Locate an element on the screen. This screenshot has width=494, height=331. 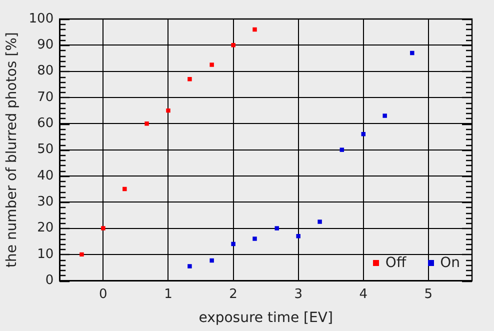
x-tick-label: 5 is located at coordinates (428, 294).